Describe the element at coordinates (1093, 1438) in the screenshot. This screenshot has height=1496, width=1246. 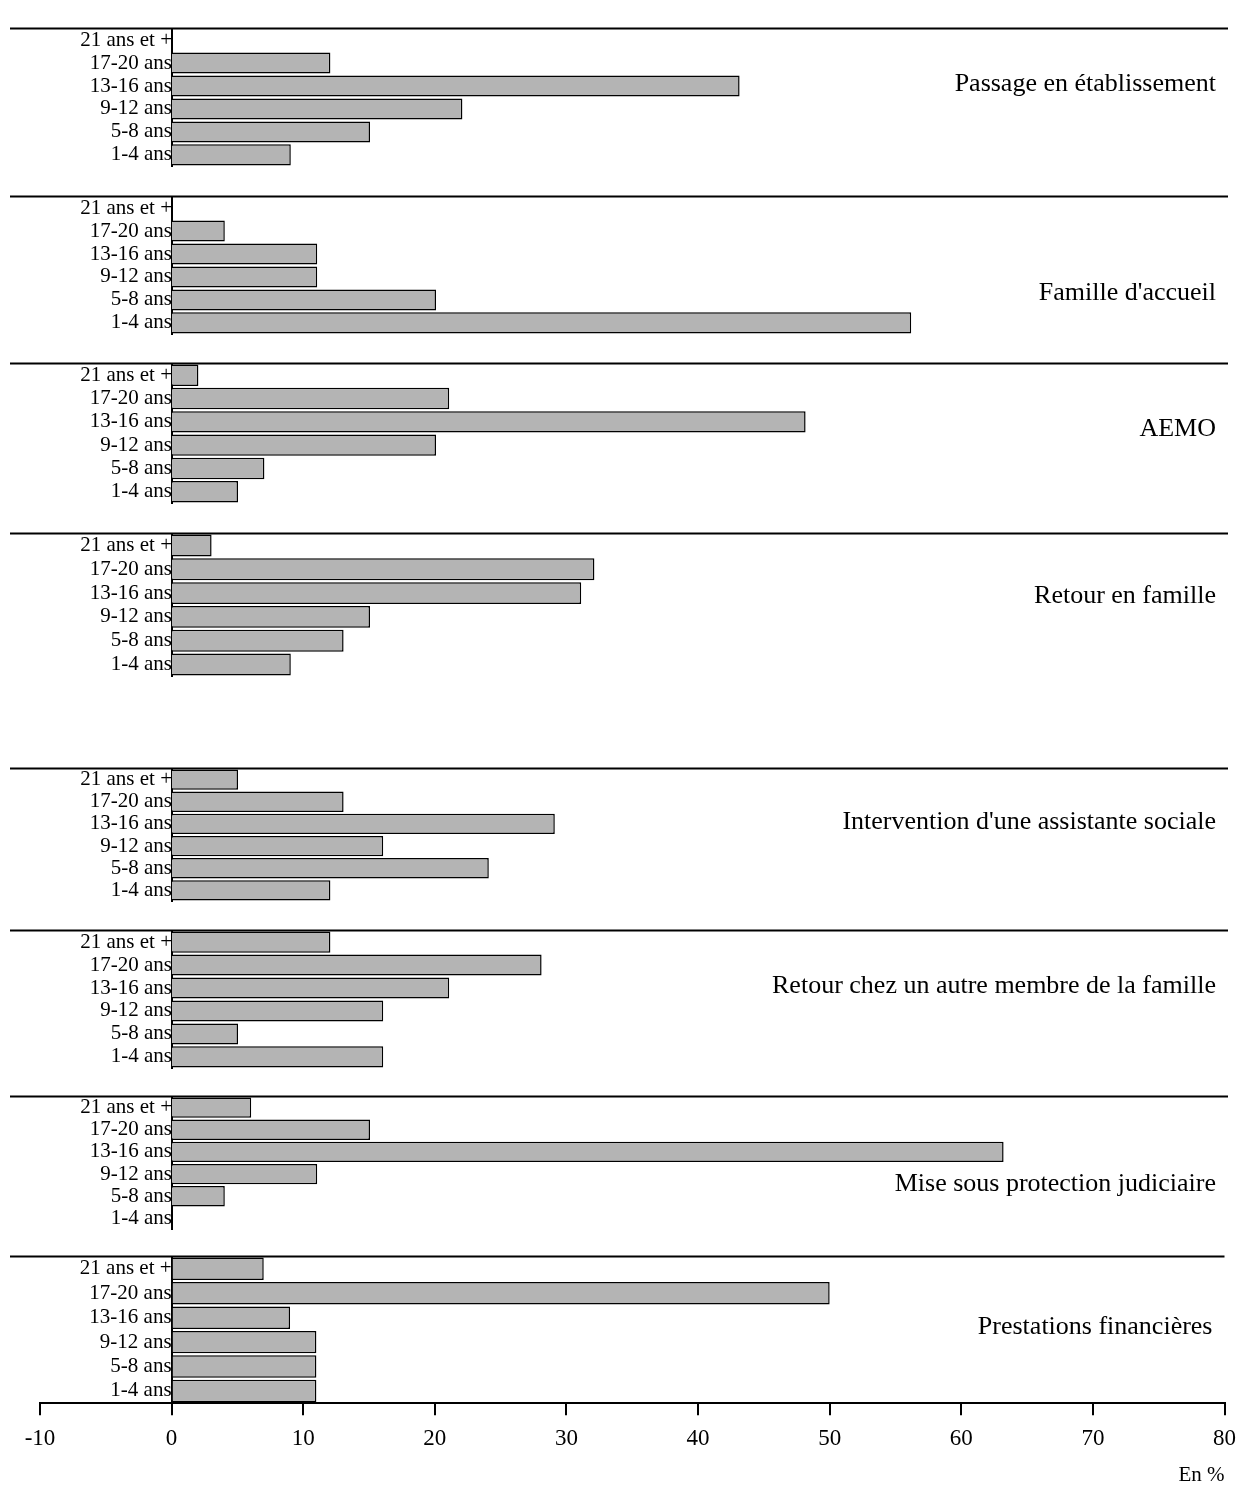
I see `x-tick-label: 70` at that location.